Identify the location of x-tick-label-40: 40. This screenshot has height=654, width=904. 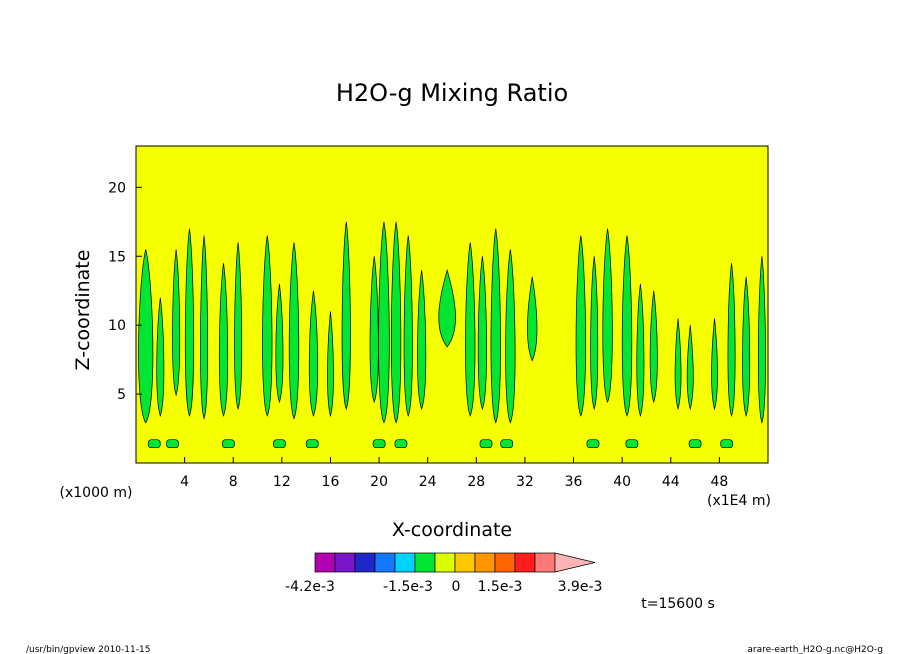
(622, 482).